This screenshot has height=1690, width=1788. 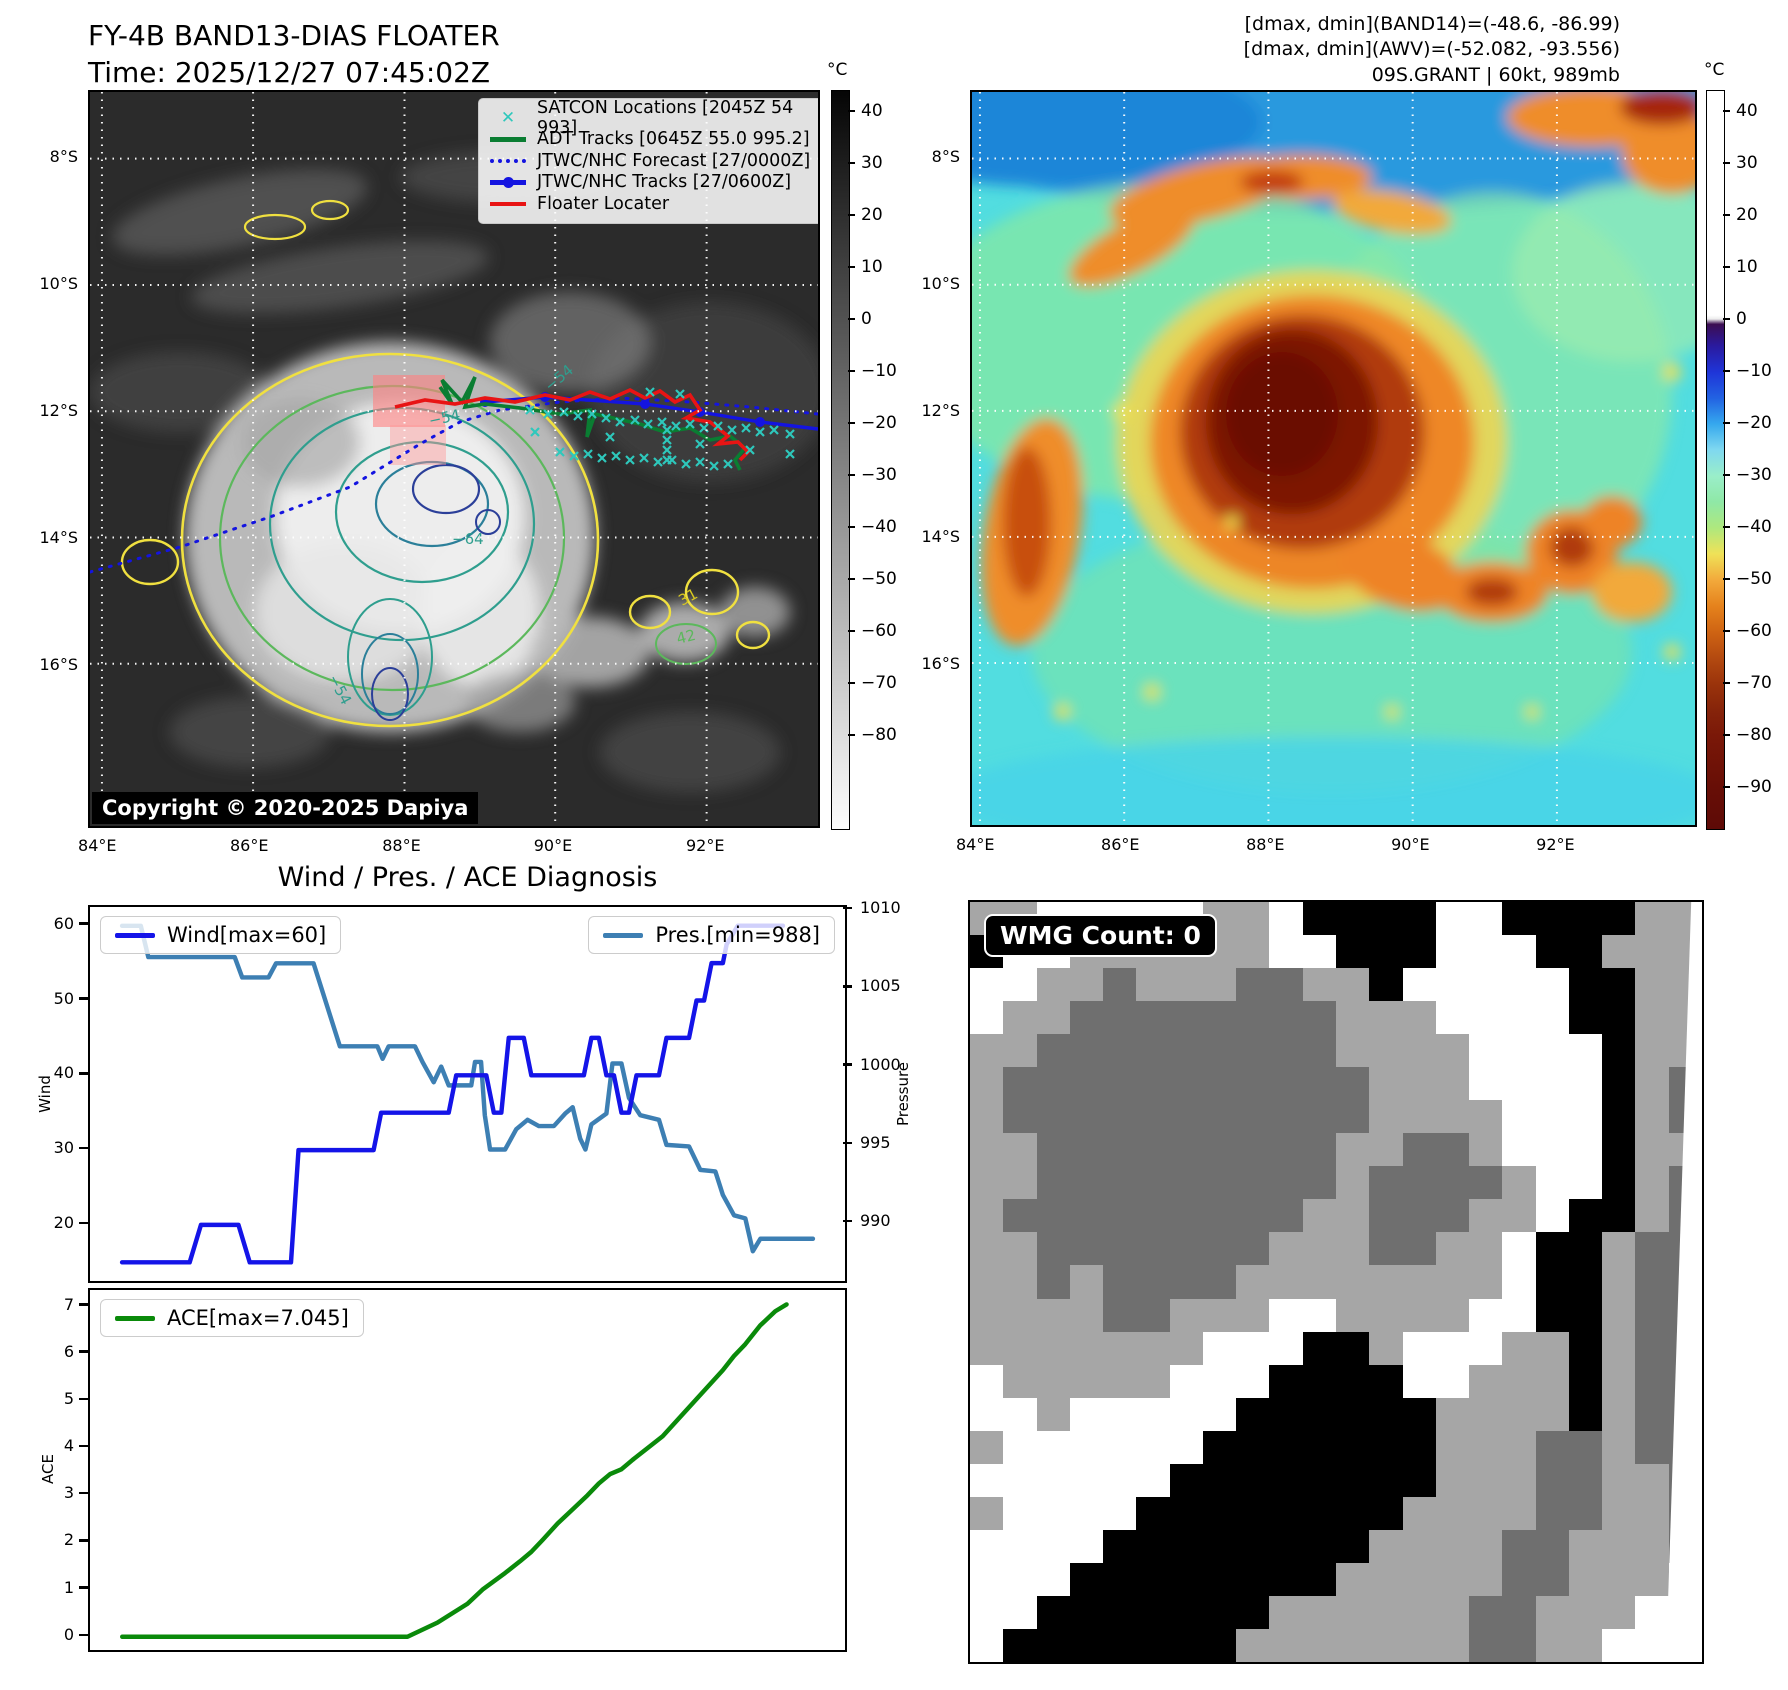 I want to click on axis-tick-label: 7, so click(x=68, y=1304).